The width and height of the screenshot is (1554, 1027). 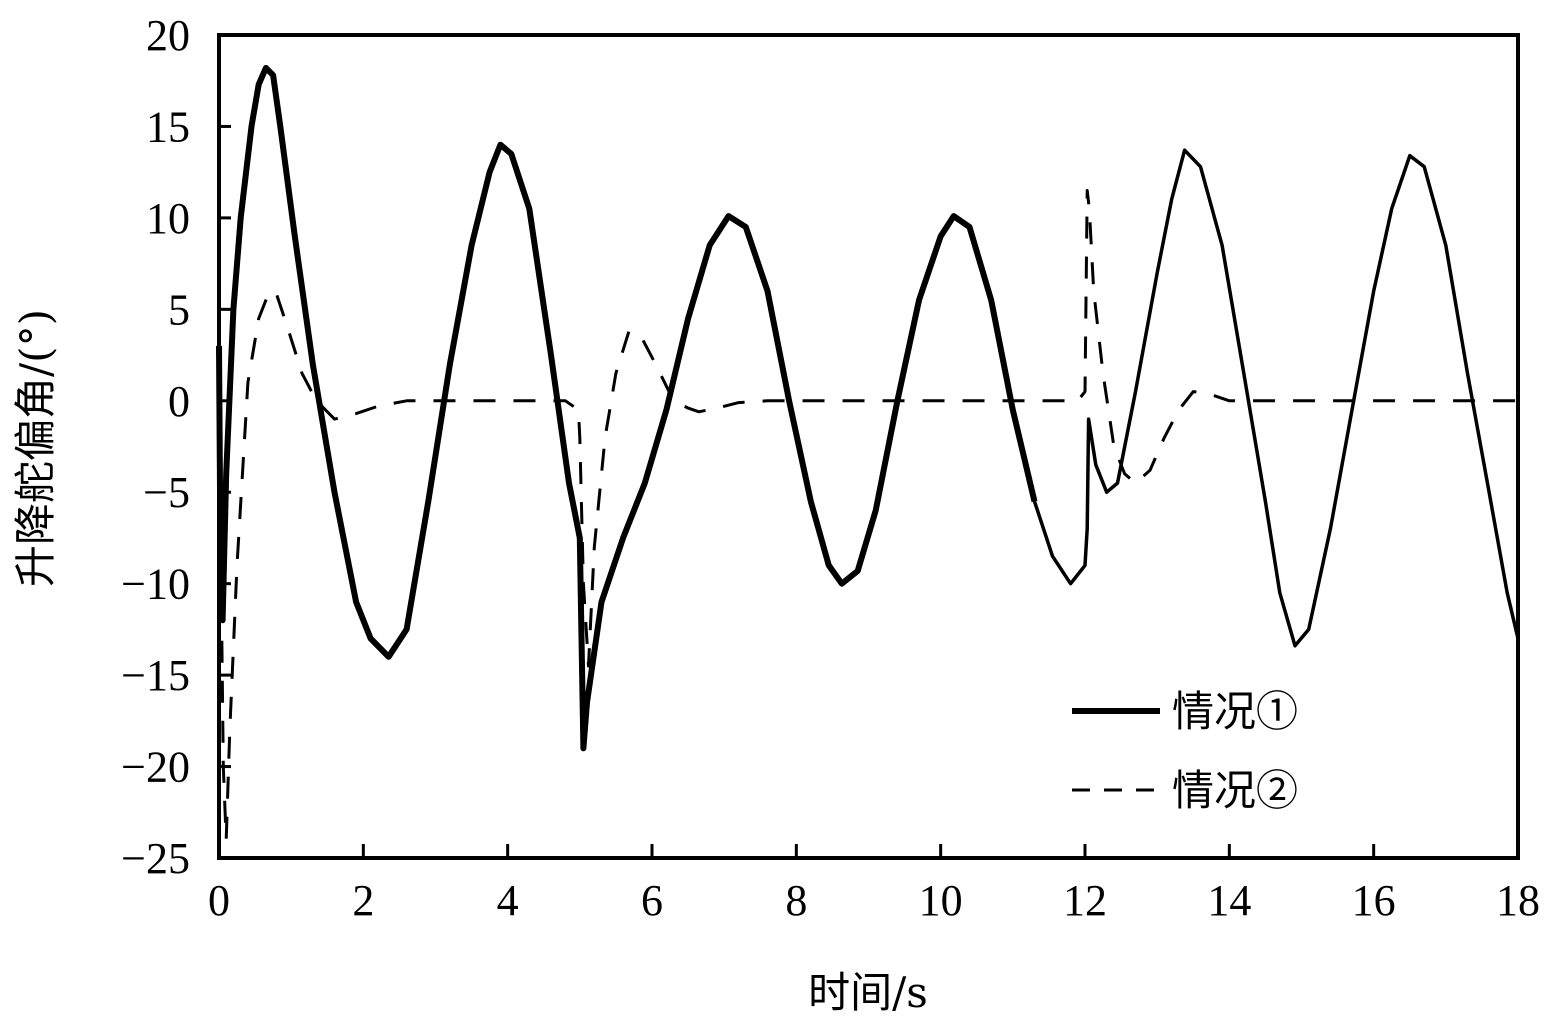 What do you see at coordinates (155, 447) in the screenshot?
I see `y-axis-tick-labels: 20 15 10 5 0 −5 −10 −15 −20 −25` at bounding box center [155, 447].